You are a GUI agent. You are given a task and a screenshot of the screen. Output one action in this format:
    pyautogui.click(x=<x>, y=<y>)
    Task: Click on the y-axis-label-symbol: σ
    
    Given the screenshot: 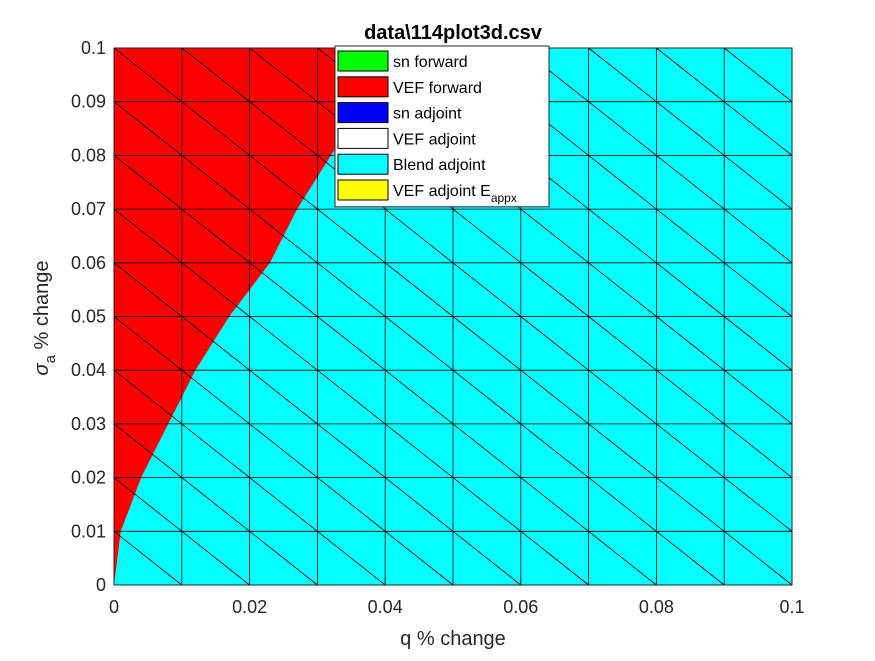 What is the action you would take?
    pyautogui.click(x=42, y=368)
    